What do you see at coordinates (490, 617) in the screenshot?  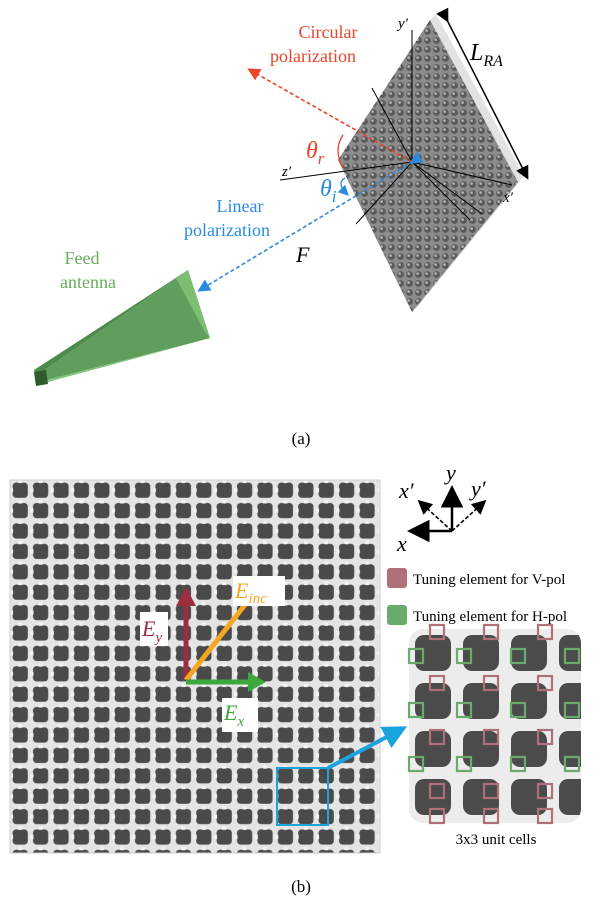 I see `legend-label-hpol: Tuning element for H-pol` at bounding box center [490, 617].